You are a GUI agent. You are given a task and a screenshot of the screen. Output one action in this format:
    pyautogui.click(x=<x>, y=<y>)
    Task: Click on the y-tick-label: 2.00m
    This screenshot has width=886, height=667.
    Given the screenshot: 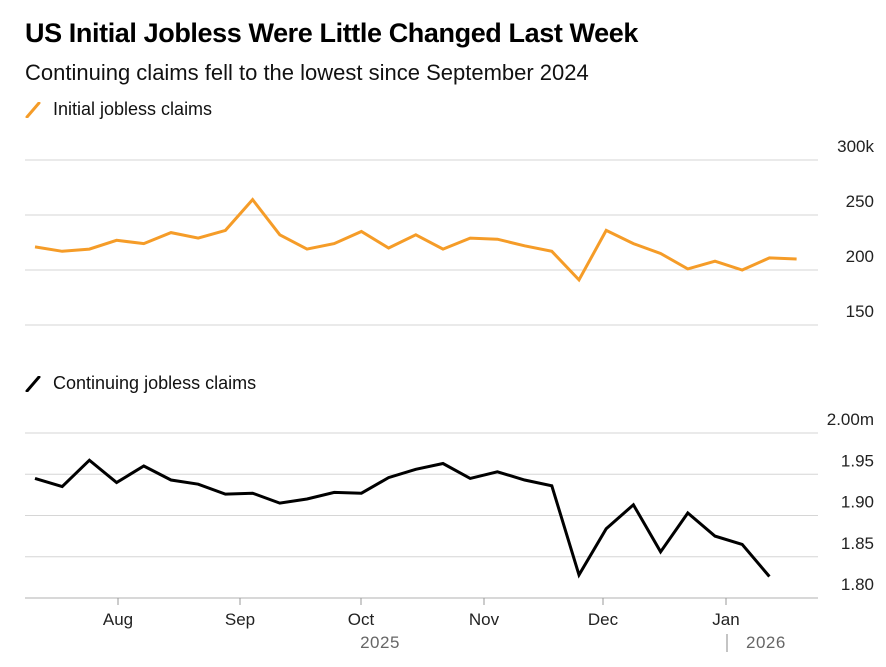 What is the action you would take?
    pyautogui.click(x=850, y=419)
    